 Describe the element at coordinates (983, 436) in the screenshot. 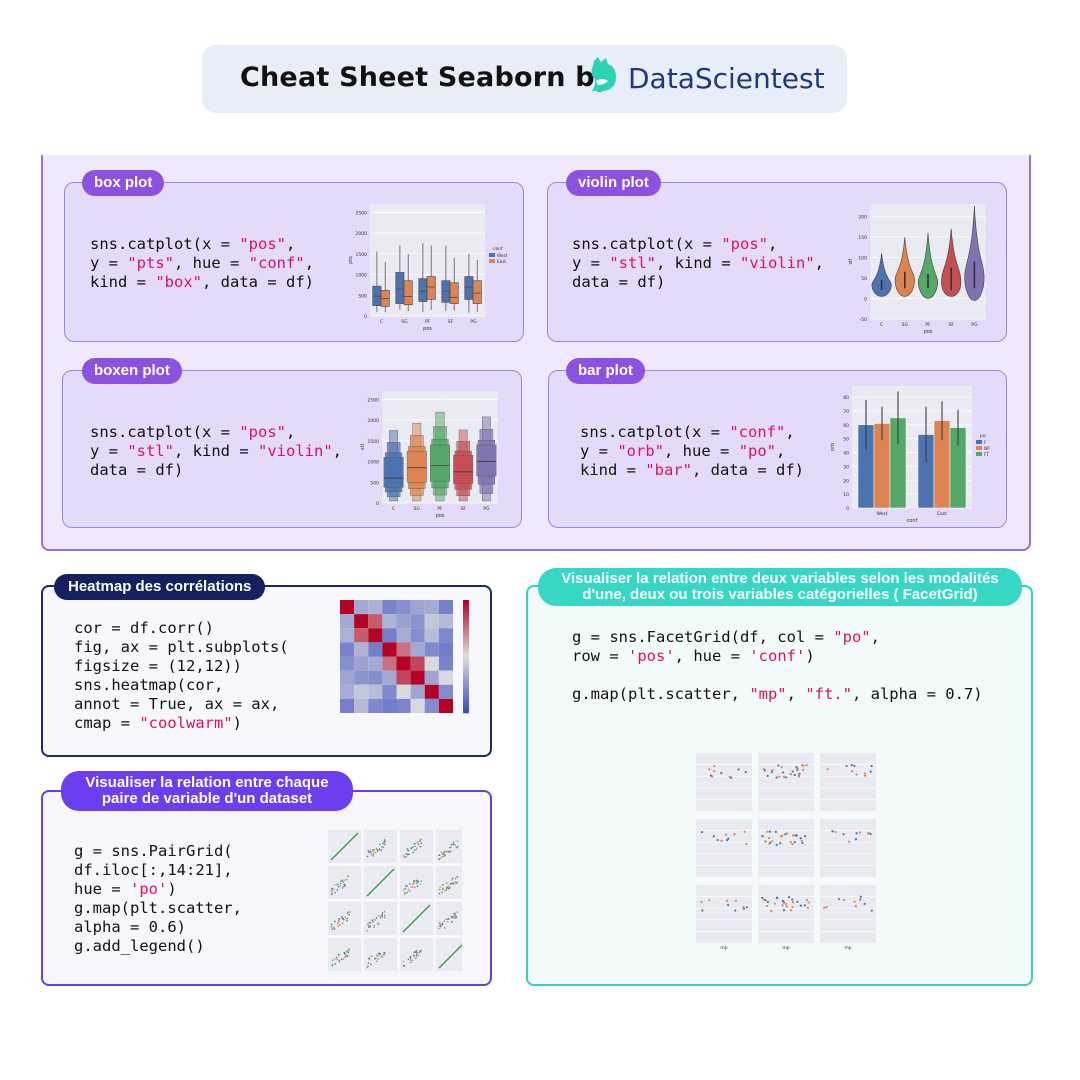

I see `legend-title: po` at that location.